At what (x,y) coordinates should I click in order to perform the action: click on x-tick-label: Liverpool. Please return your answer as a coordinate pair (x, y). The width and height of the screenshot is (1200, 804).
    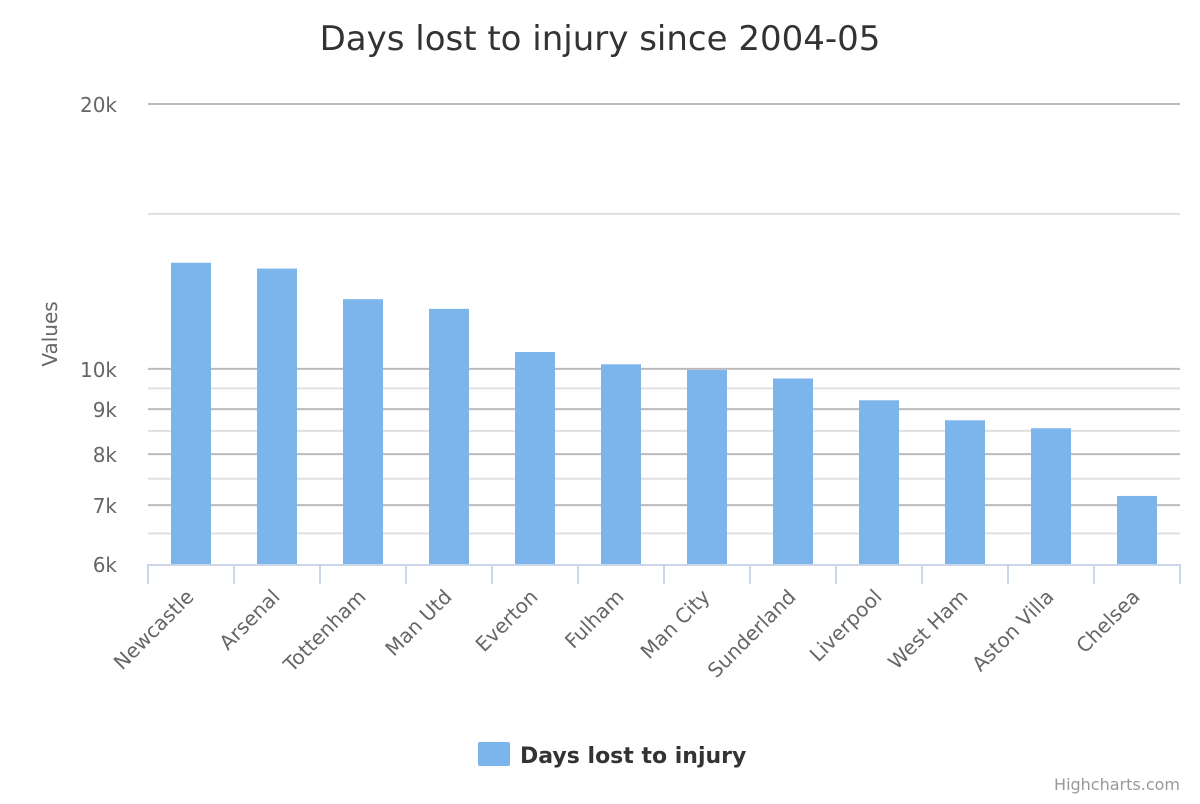
    Looking at the image, I should click on (846, 626).